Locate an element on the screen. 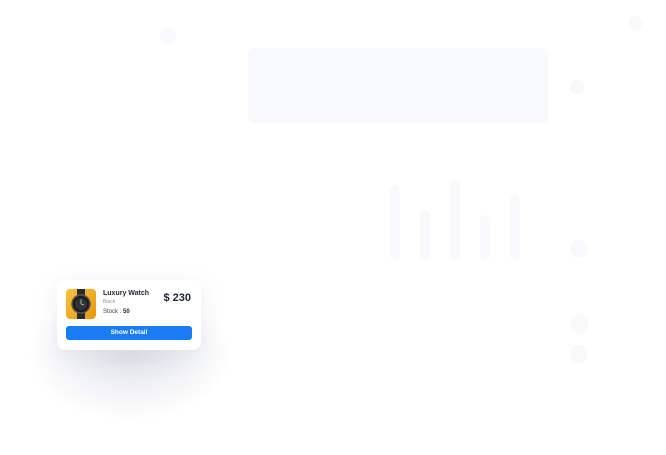 Image resolution: width=666 pixels, height=455 pixels. product-variant: Black is located at coordinates (109, 302).